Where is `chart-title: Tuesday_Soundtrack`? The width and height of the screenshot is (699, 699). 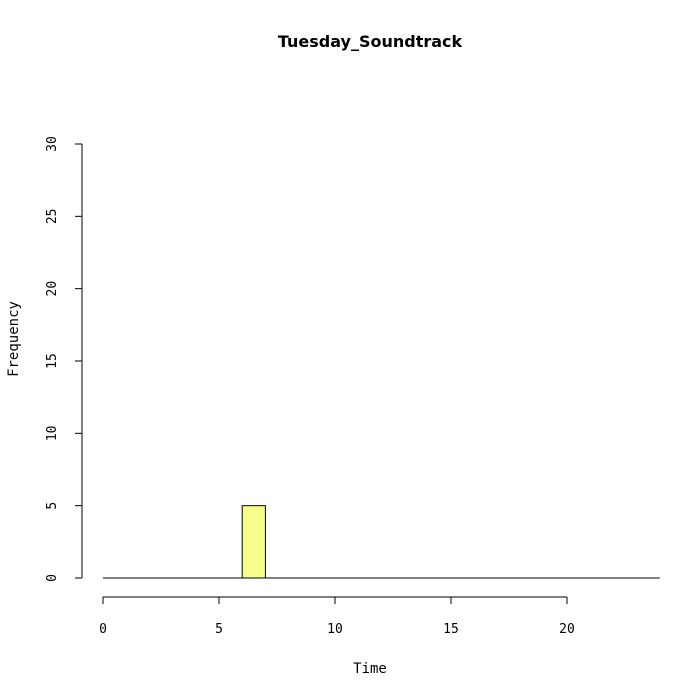 chart-title: Tuesday_Soundtrack is located at coordinates (370, 41).